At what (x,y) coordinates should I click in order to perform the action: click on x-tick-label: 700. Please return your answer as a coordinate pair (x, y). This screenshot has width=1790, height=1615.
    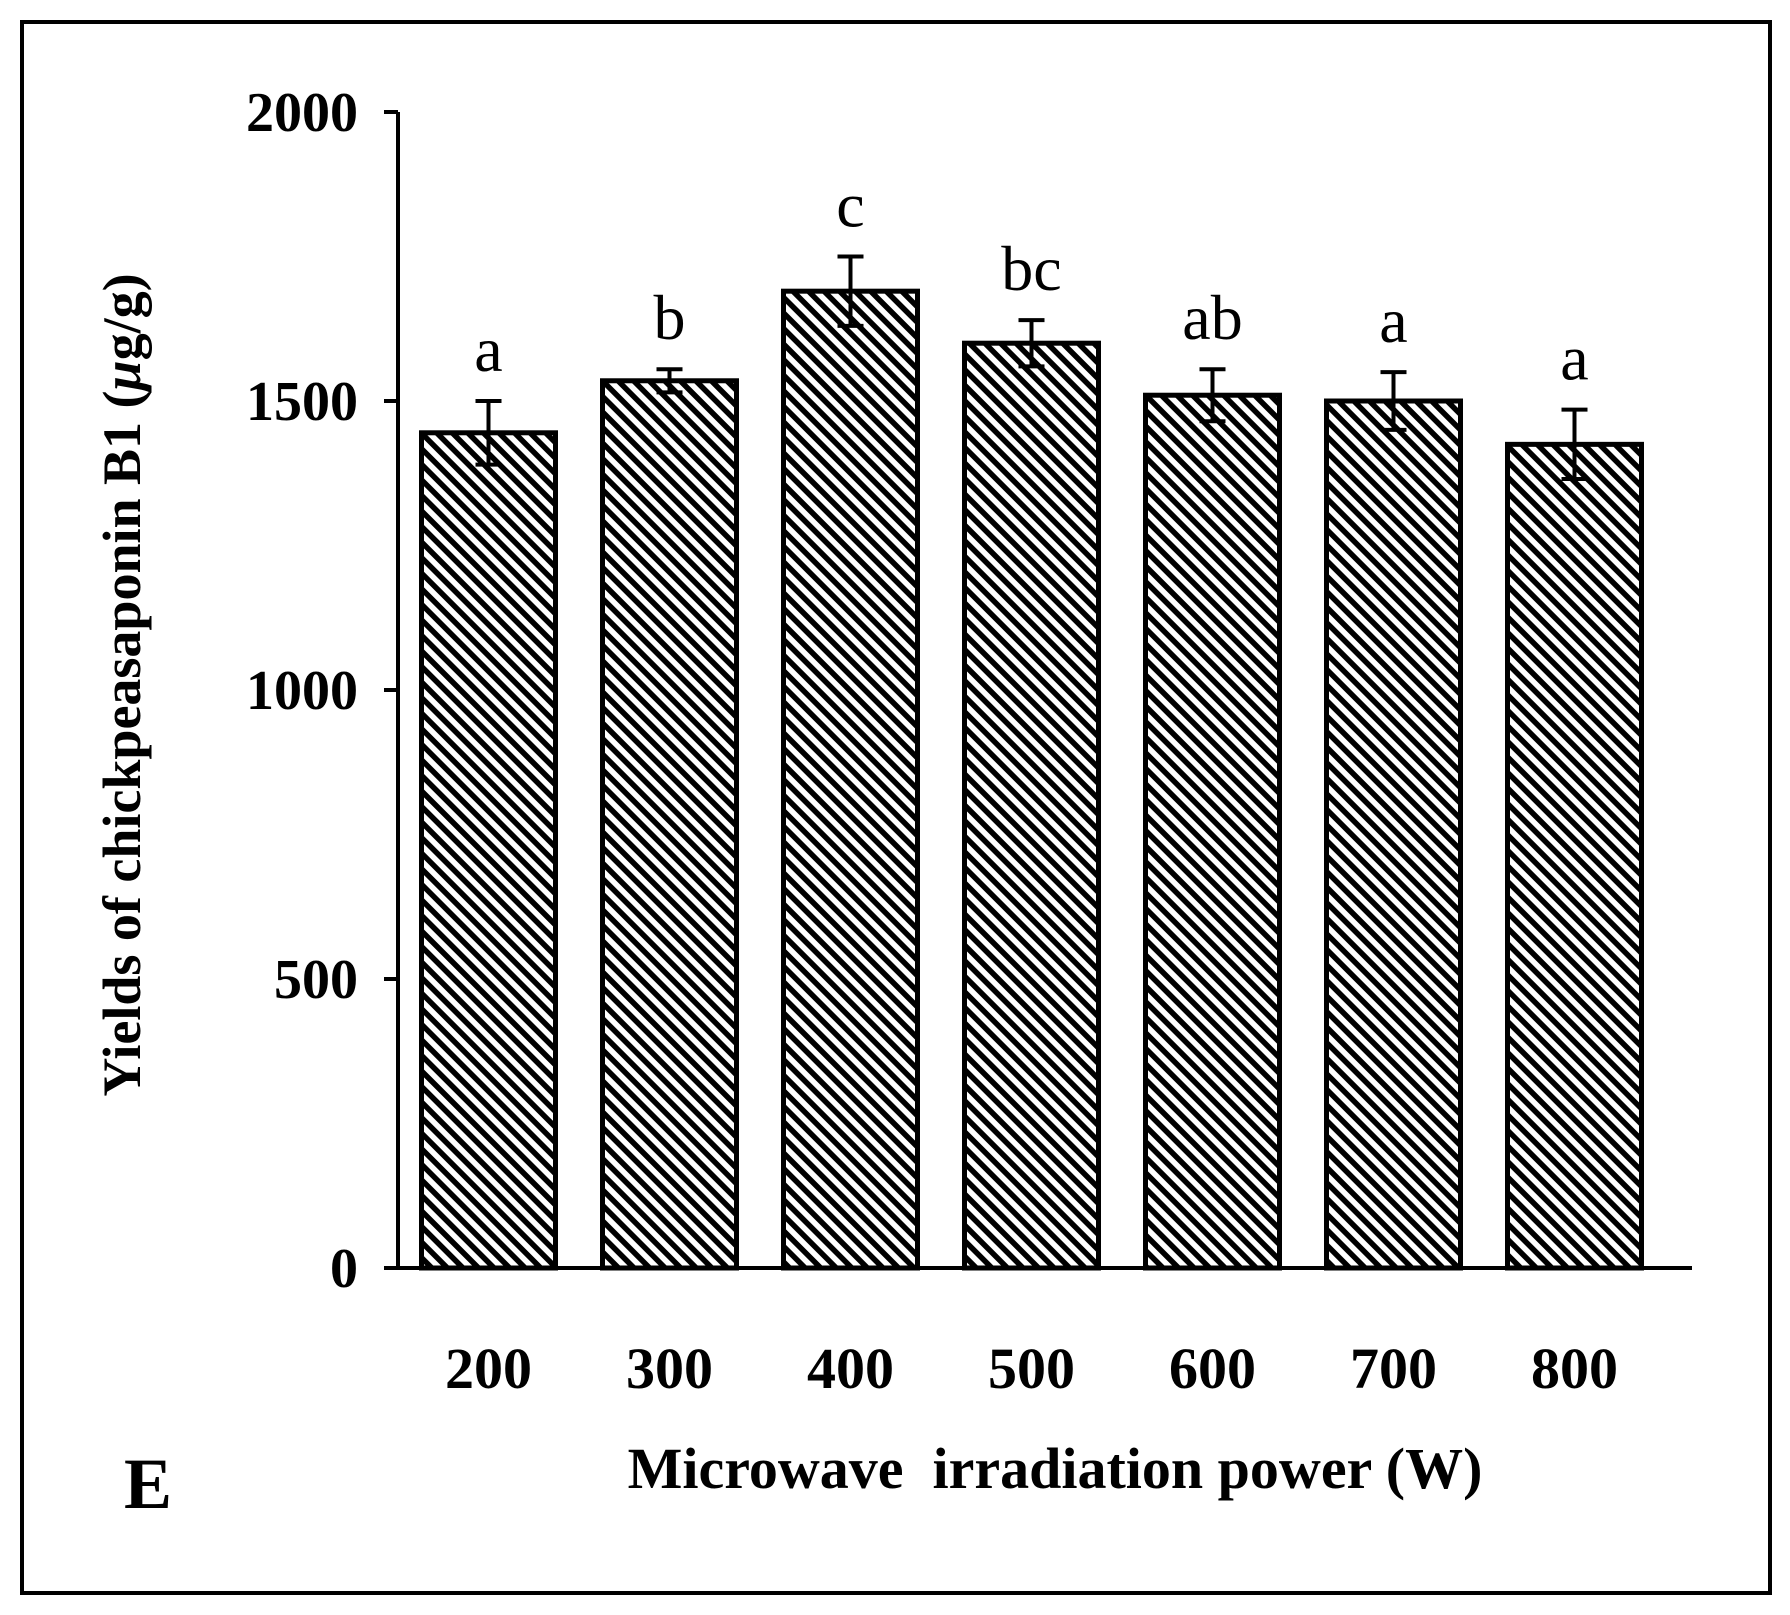
    Looking at the image, I should click on (1393, 1368).